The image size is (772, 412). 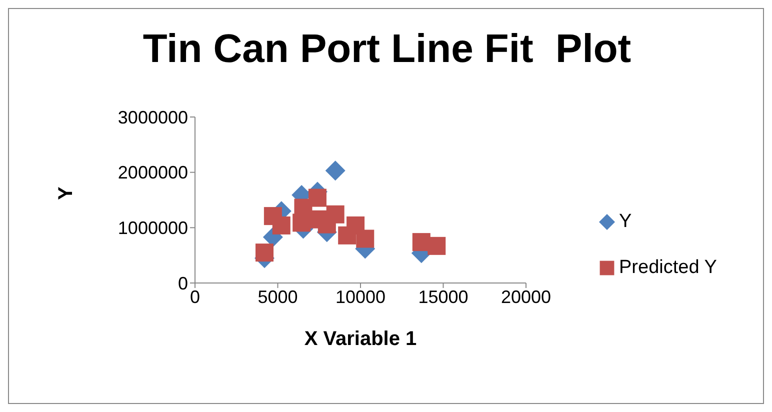 I want to click on x-tick-label: 15000, so click(x=443, y=296).